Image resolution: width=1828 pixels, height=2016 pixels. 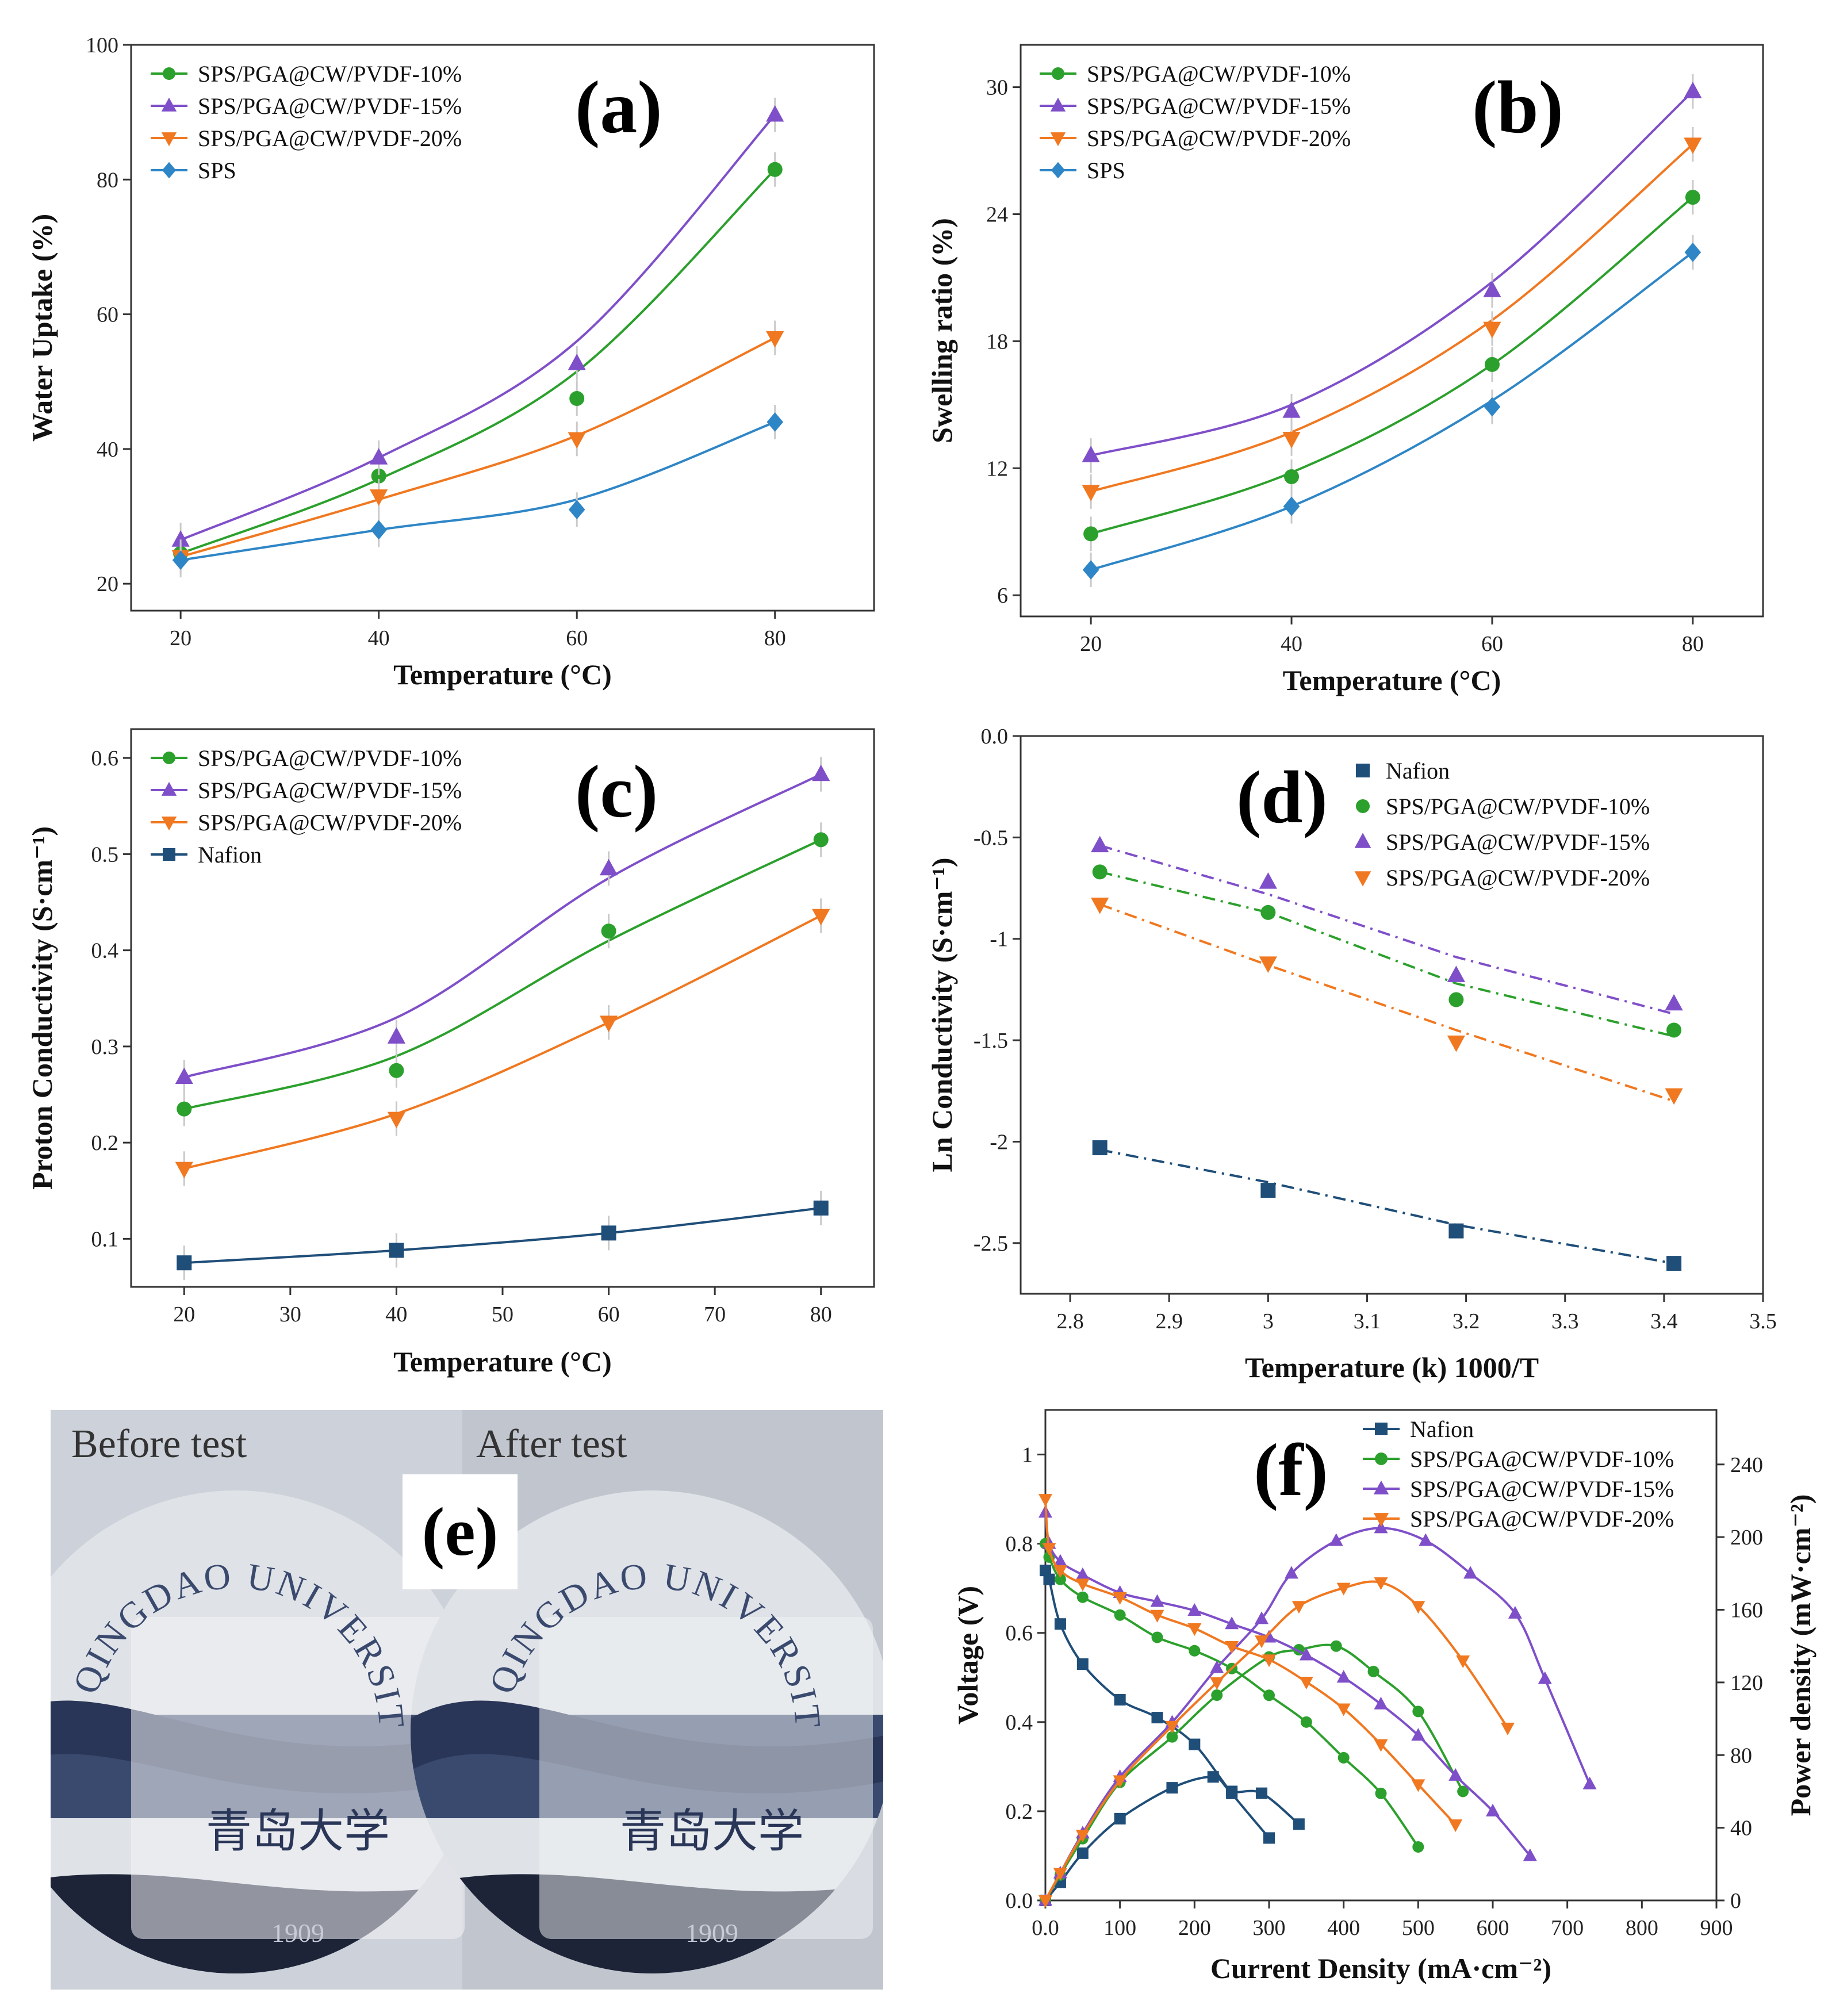 I want to click on power-curve, so click(x=1317, y=1714).